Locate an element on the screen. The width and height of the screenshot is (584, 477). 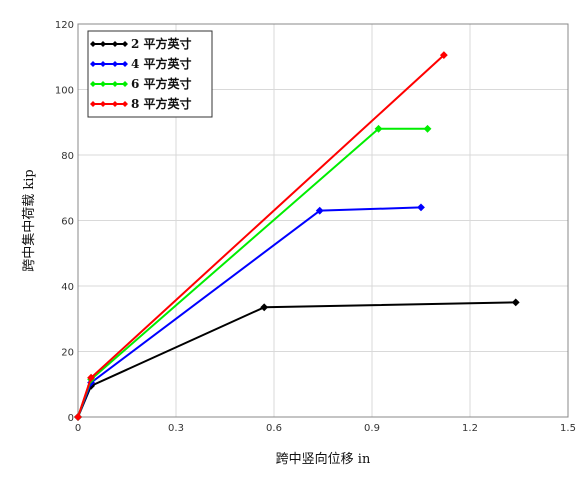
legend-entry: 8 平方英寸 is located at coordinates (141, 103).